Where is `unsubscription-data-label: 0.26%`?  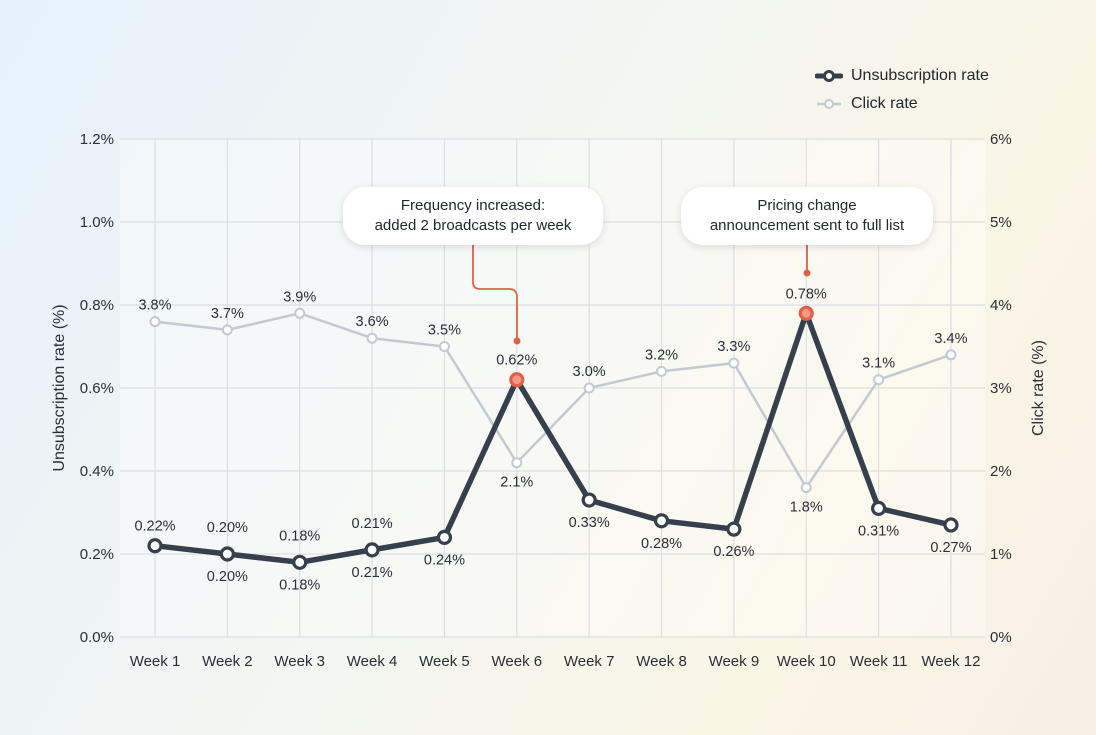
unsubscription-data-label: 0.26% is located at coordinates (733, 552).